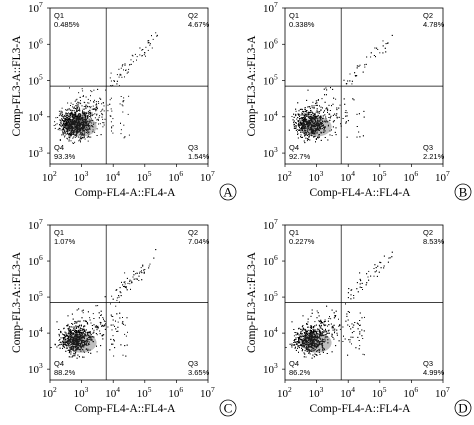 The width and height of the screenshot is (474, 425). I want to click on quadrant-q1-name: Q1, so click(59, 232).